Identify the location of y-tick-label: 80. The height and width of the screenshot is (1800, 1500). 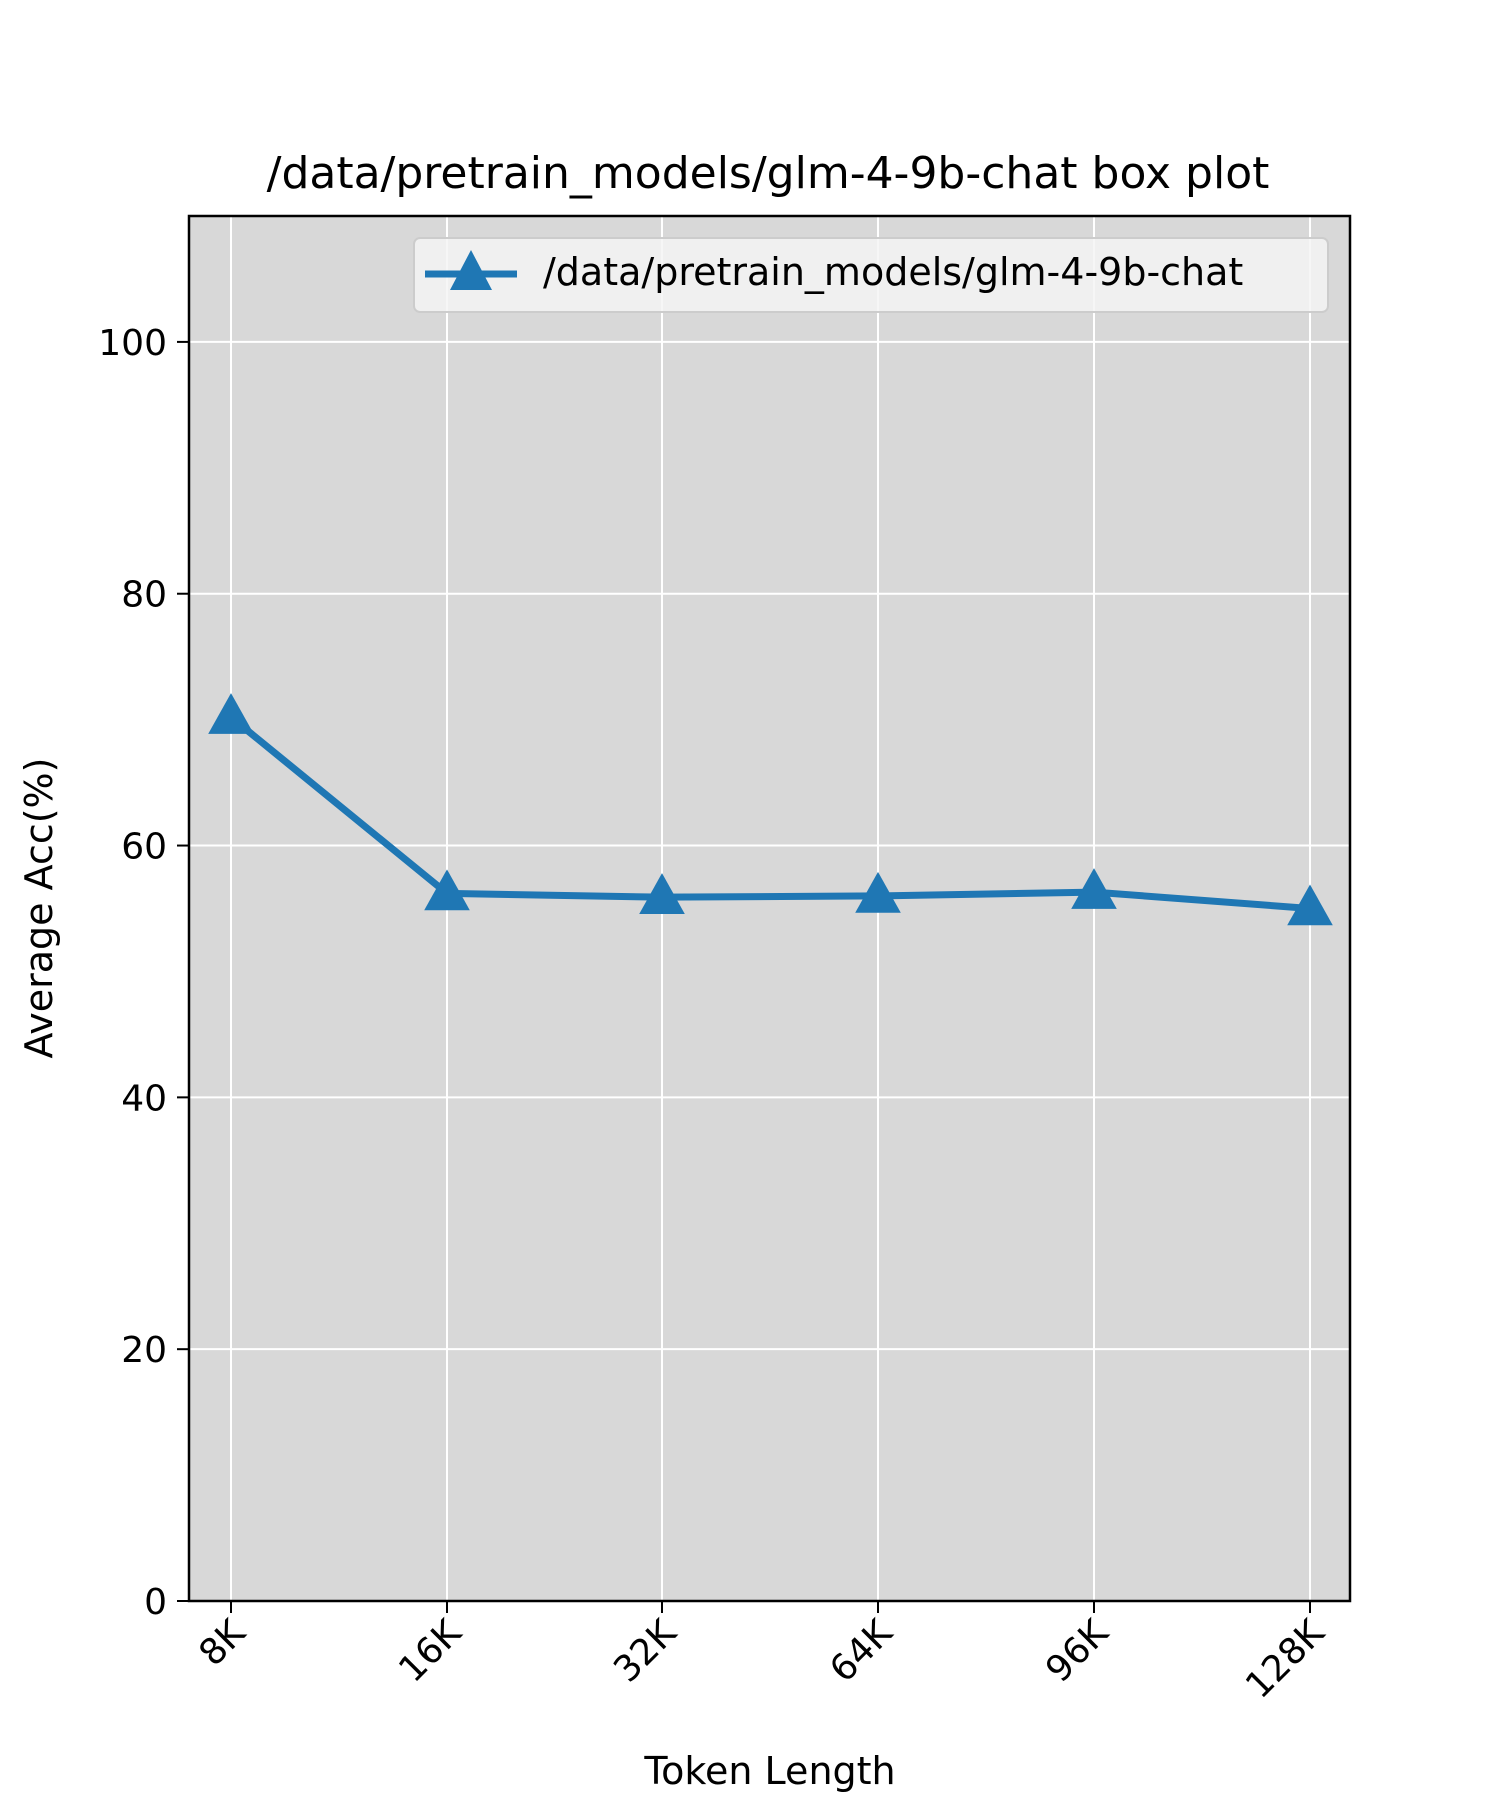
(144, 595).